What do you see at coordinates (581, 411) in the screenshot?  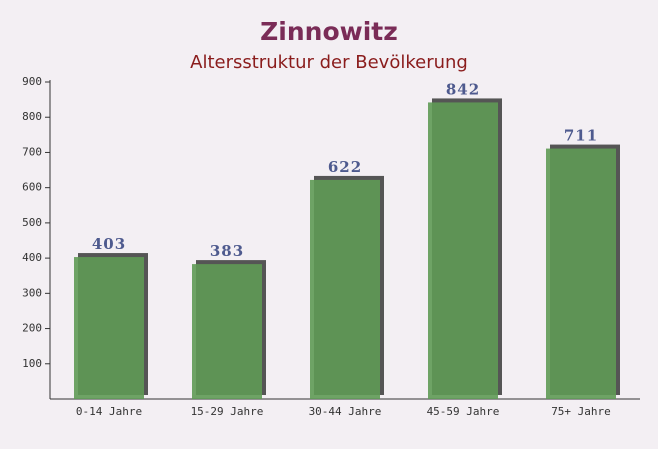 I see `x-tick-label: 75+ Jahre` at bounding box center [581, 411].